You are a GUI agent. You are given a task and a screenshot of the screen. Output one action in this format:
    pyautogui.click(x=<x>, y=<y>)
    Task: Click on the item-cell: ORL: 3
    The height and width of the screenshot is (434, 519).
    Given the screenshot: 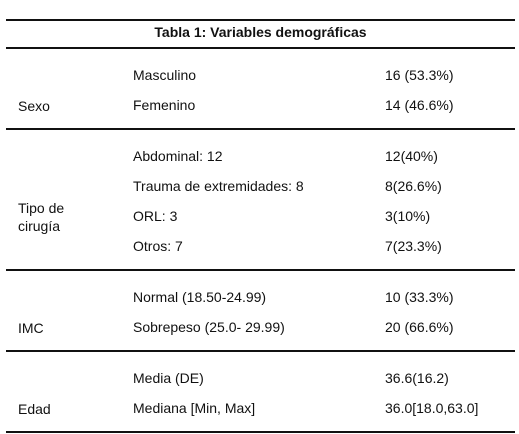 What is the action you would take?
    pyautogui.click(x=155, y=216)
    